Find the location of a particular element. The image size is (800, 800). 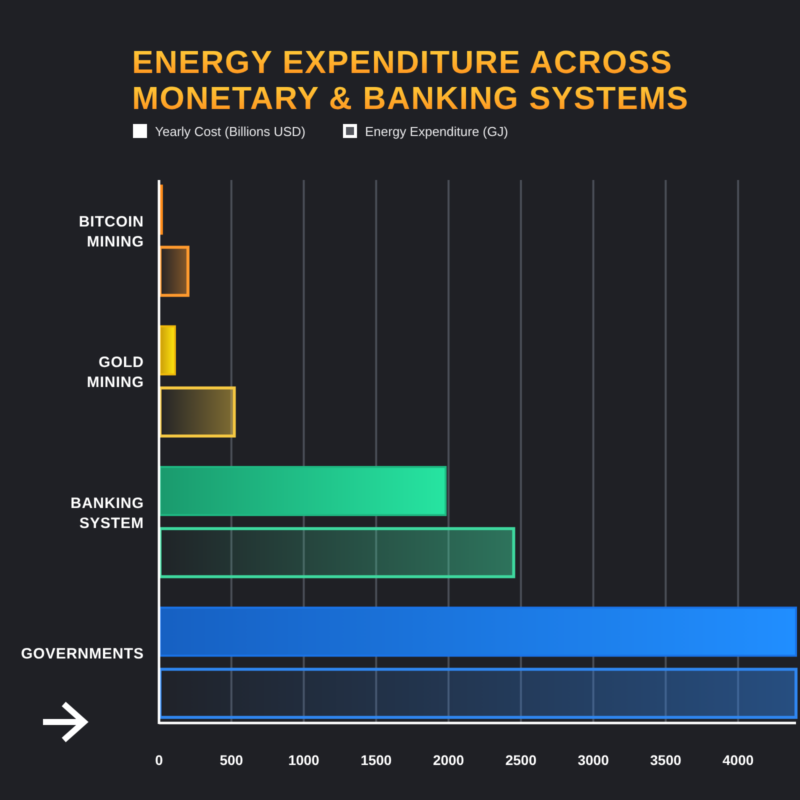

legend-label: Energy Expenditure (GJ) is located at coordinates (436, 131).